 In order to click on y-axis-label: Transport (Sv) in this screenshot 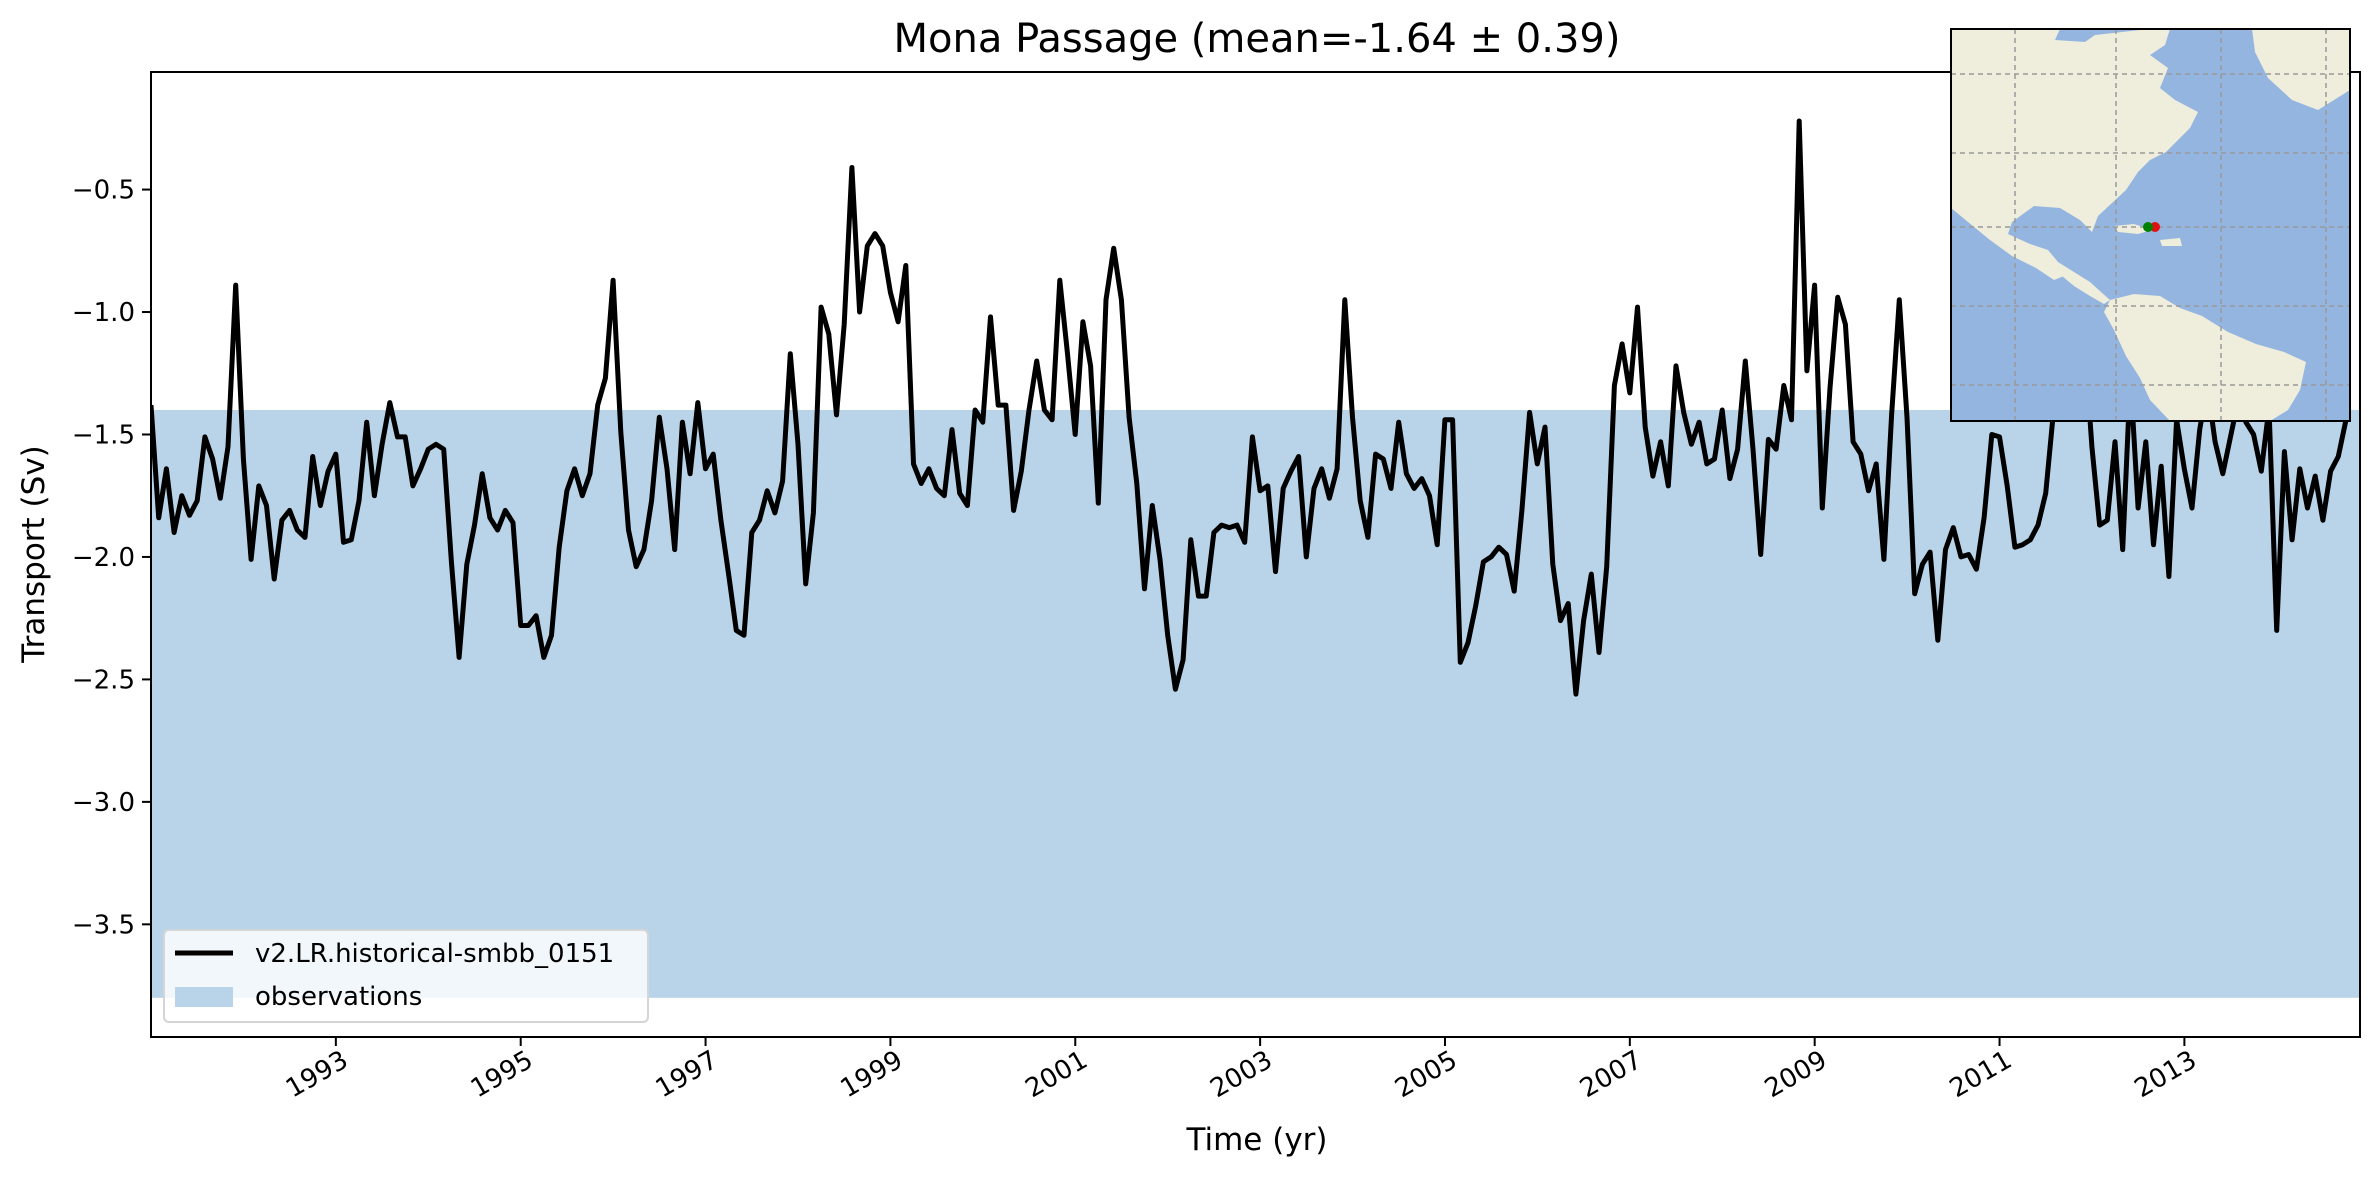, I will do `click(34, 554)`.